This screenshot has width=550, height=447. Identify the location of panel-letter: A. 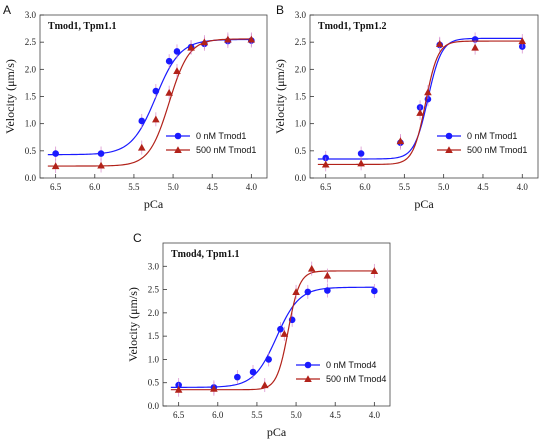
(7, 10).